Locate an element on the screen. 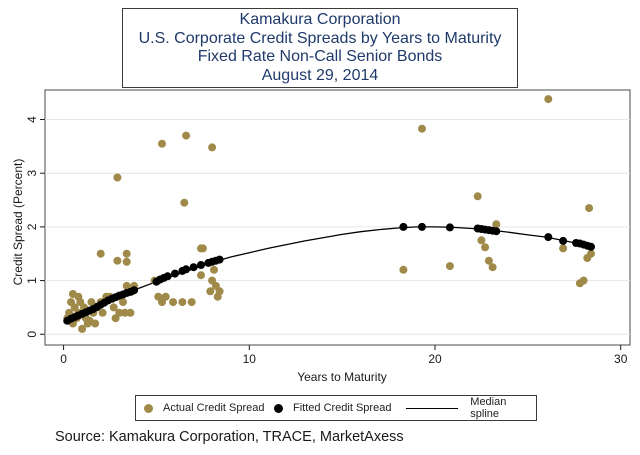  spline-line-icon is located at coordinates (432, 408).